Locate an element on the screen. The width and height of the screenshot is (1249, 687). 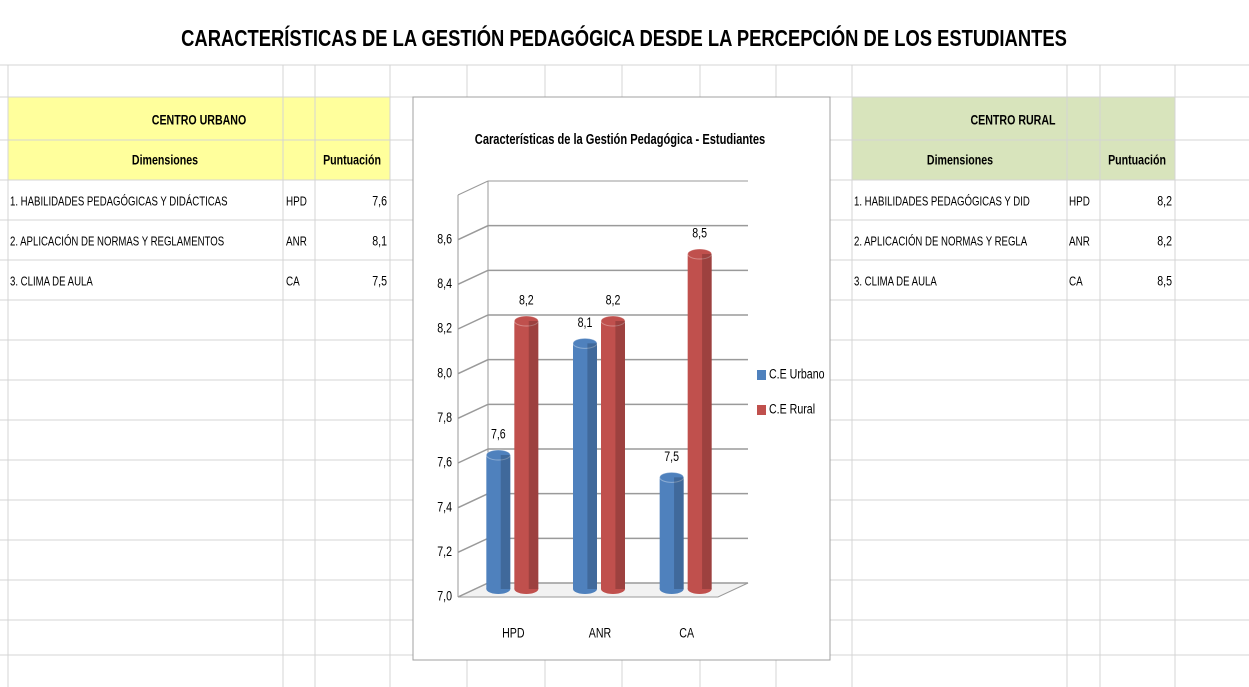
dimension-cell: 2. APLICACIÓN DE NORMAS Y REGLAMENTOS is located at coordinates (117, 241).